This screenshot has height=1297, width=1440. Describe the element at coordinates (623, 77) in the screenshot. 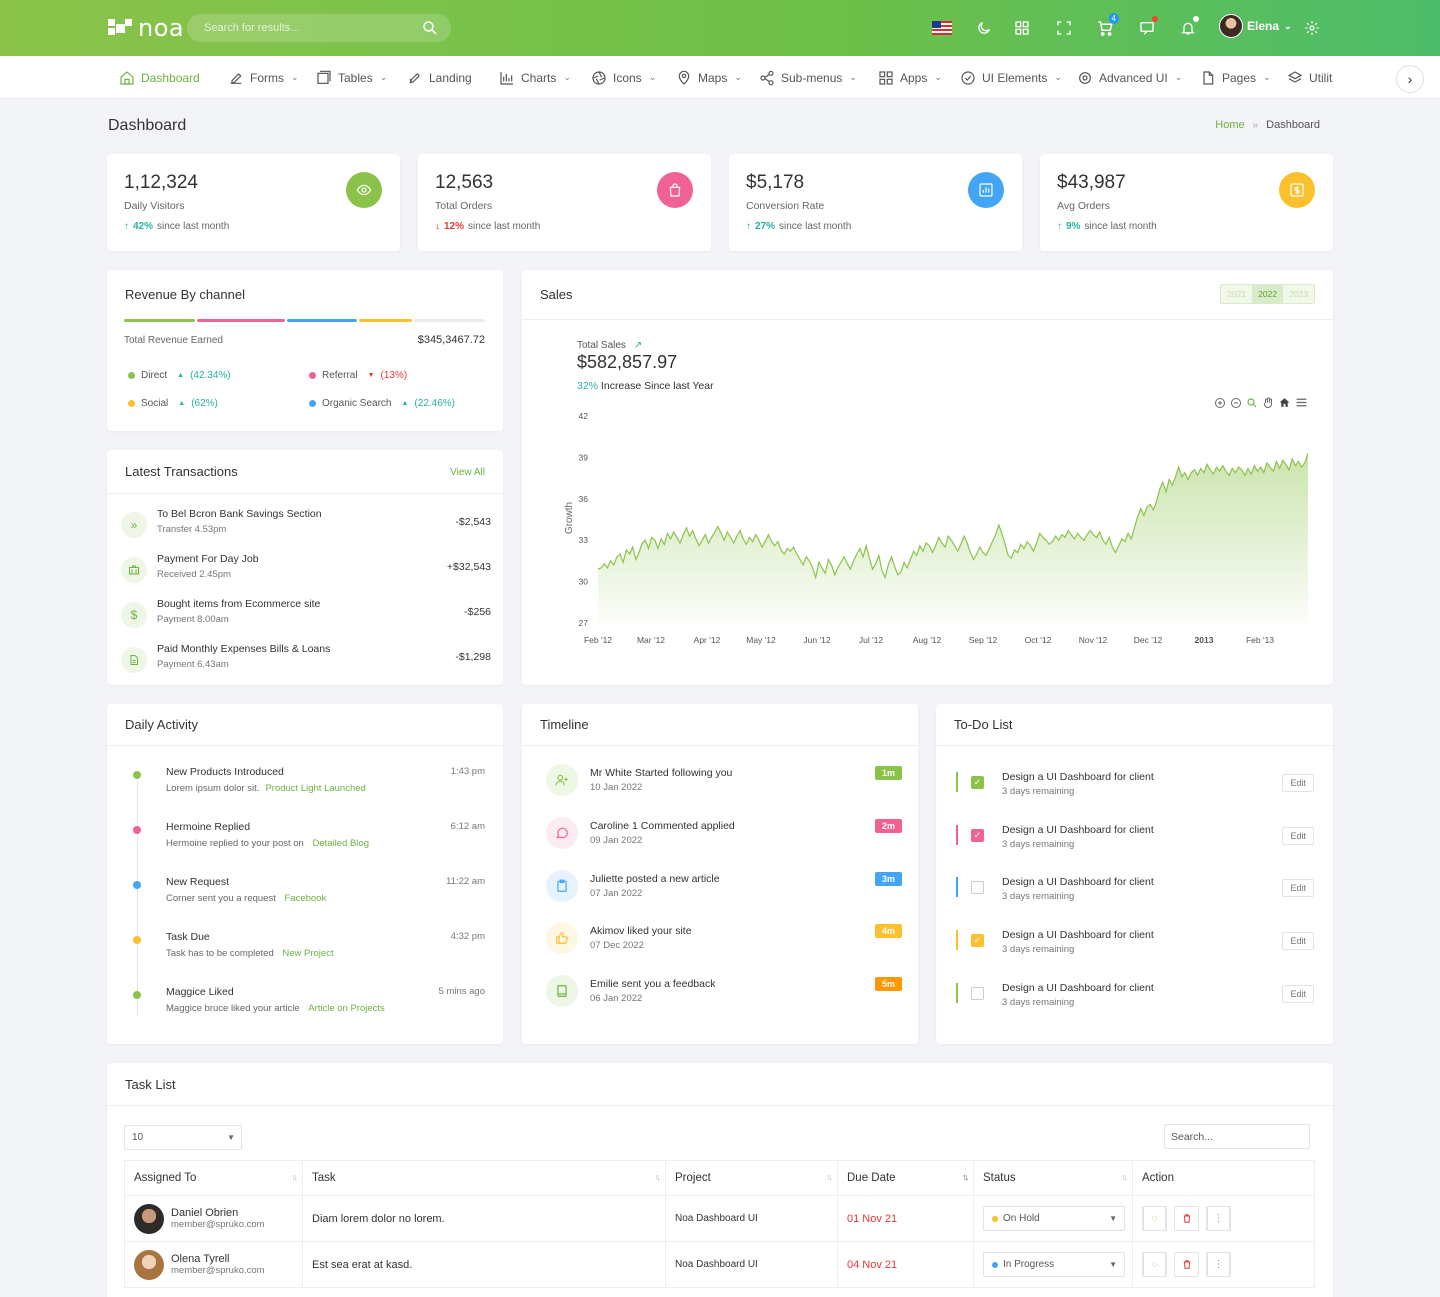

I see `nav-icons: Icons ⌄` at that location.